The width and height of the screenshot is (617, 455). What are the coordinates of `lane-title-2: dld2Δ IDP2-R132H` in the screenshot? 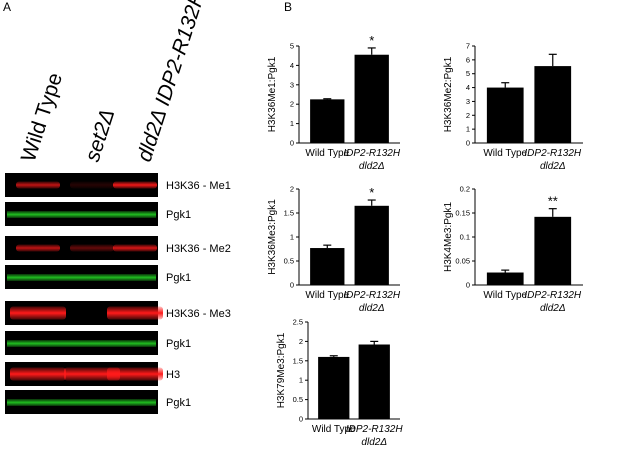 It's located at (171, 82).